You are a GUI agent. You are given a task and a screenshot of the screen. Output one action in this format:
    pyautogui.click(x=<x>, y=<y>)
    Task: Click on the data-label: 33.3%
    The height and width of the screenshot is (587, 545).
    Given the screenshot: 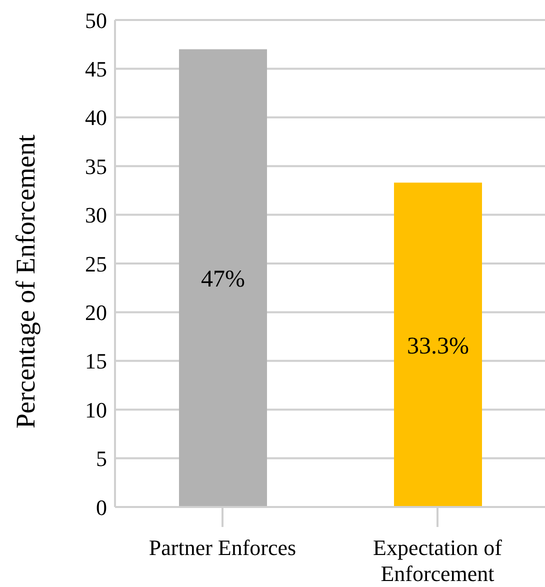 What is the action you would take?
    pyautogui.click(x=438, y=346)
    